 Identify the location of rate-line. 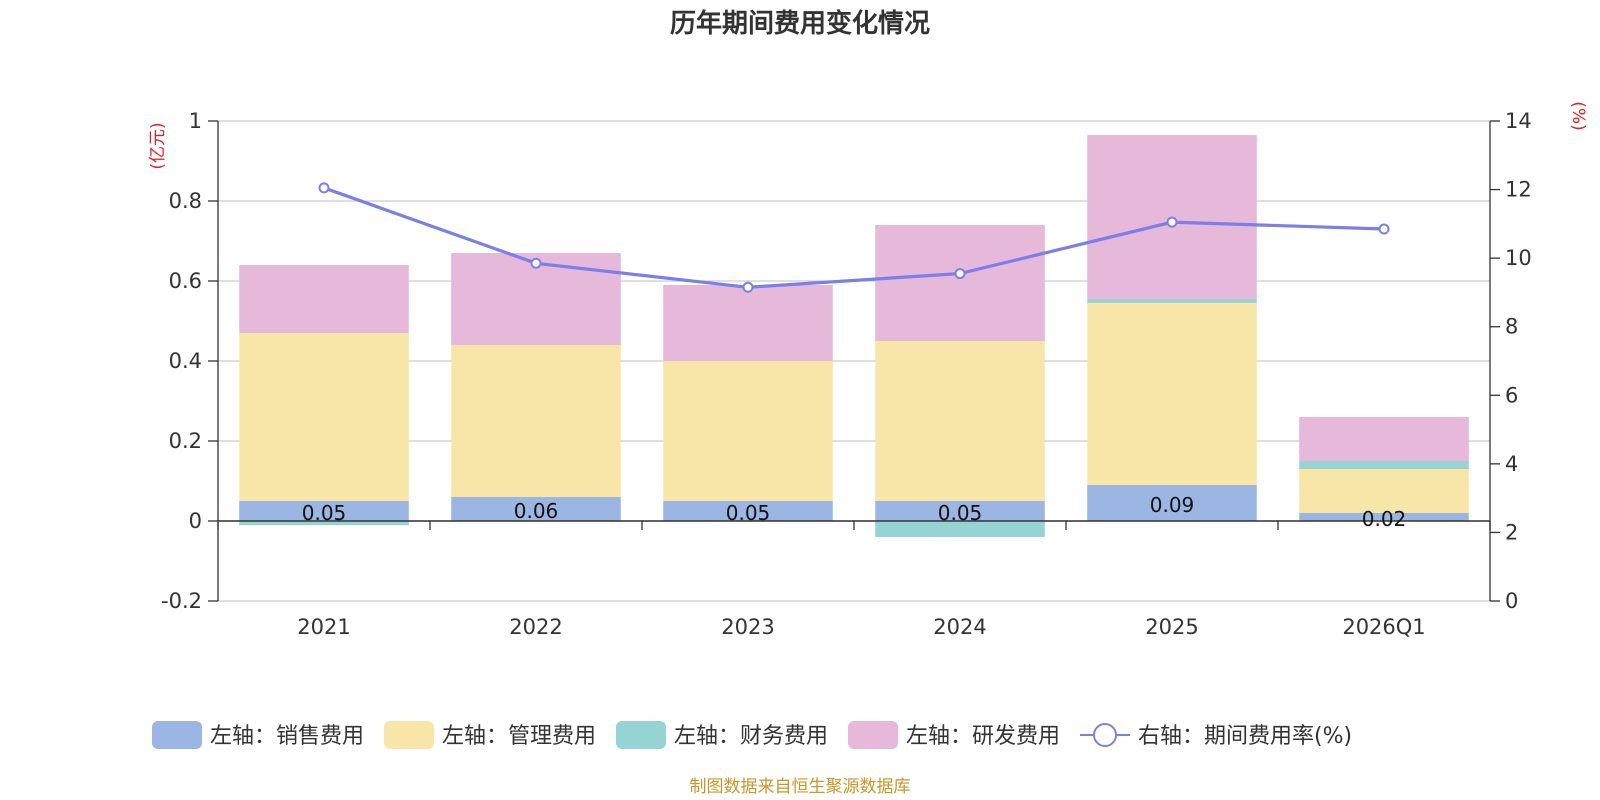
(854, 237).